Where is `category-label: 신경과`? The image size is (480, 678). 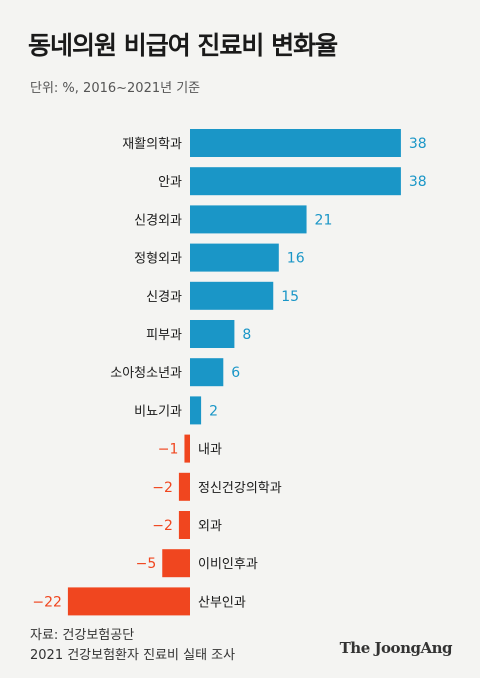 category-label: 신경과 is located at coordinates (164, 297).